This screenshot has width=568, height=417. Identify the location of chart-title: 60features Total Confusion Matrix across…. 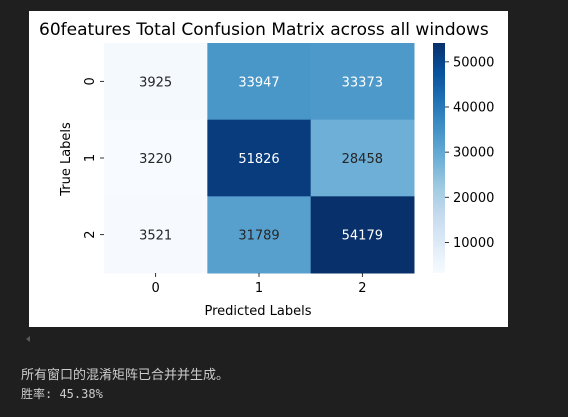
(264, 30).